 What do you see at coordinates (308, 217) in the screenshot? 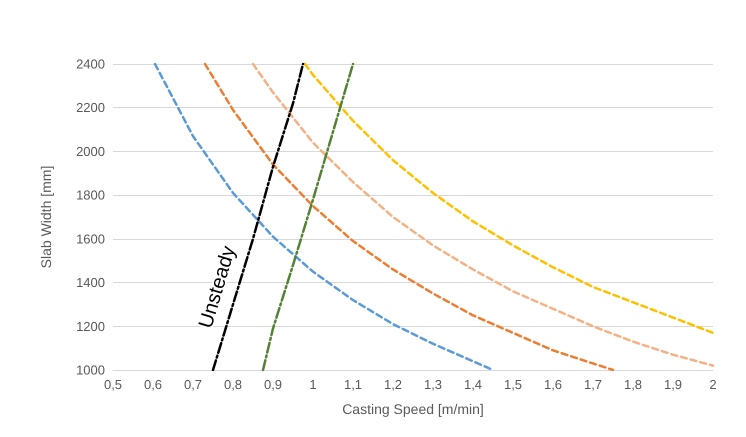
I see `line-series` at bounding box center [308, 217].